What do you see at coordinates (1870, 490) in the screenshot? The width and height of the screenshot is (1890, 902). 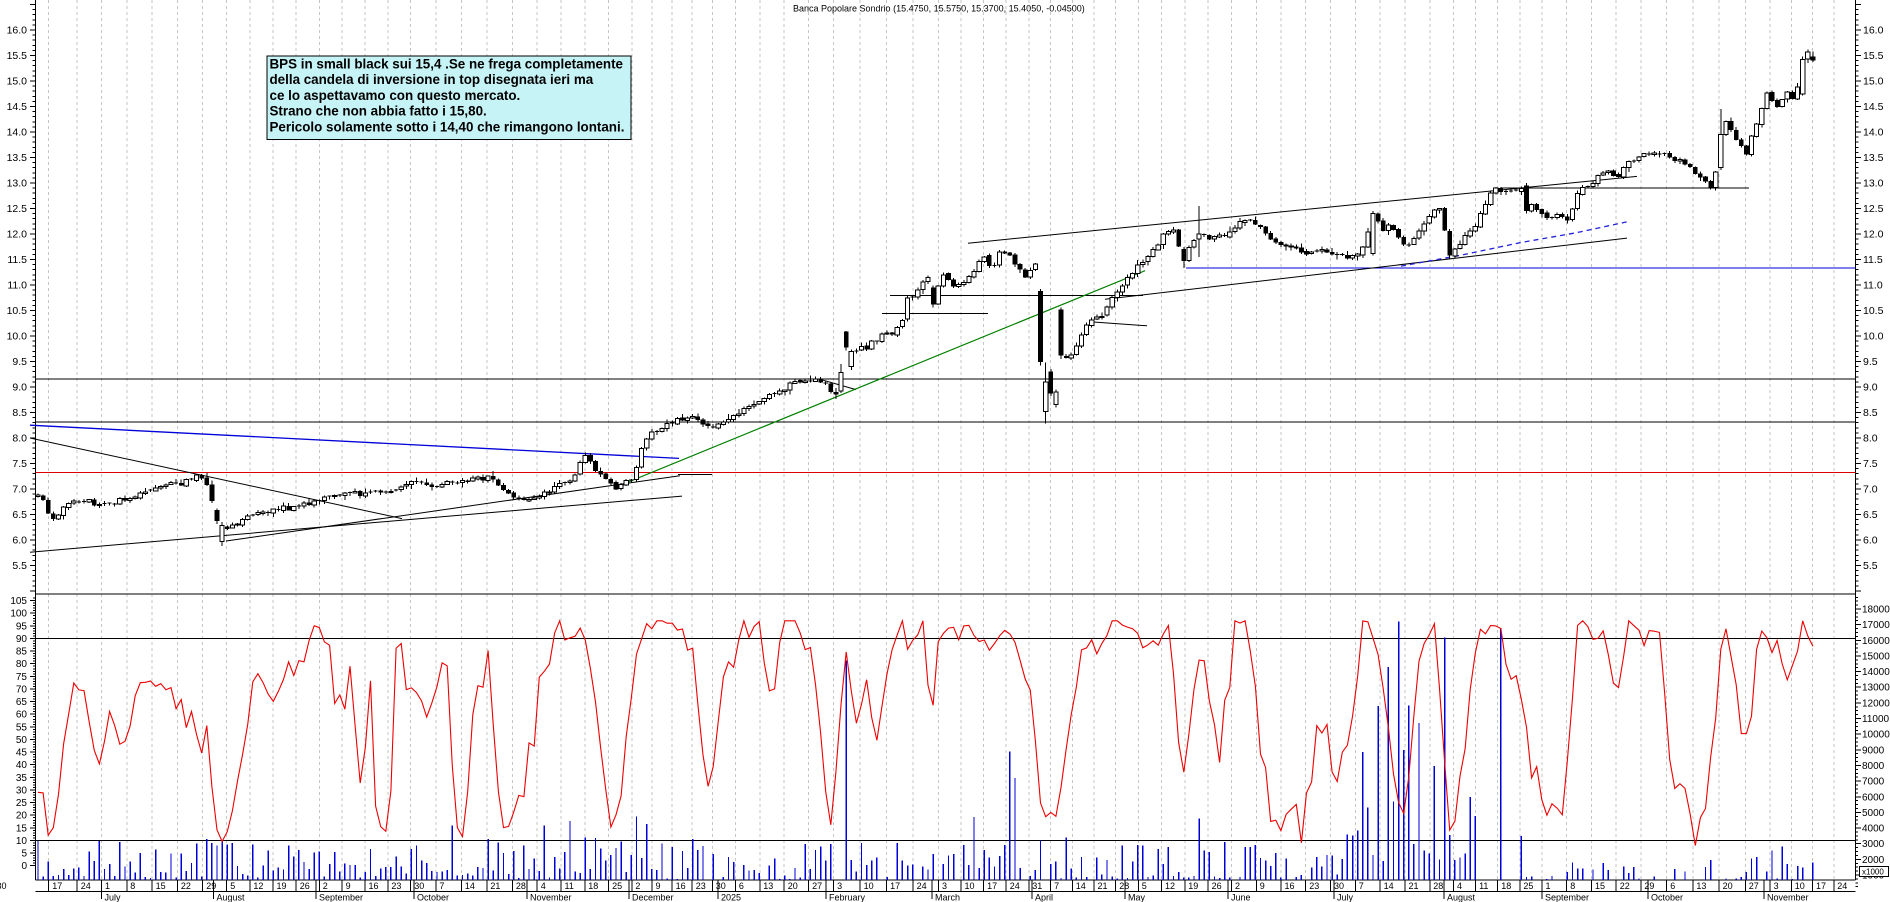 I see `svg-text: 7.0` at bounding box center [1870, 490].